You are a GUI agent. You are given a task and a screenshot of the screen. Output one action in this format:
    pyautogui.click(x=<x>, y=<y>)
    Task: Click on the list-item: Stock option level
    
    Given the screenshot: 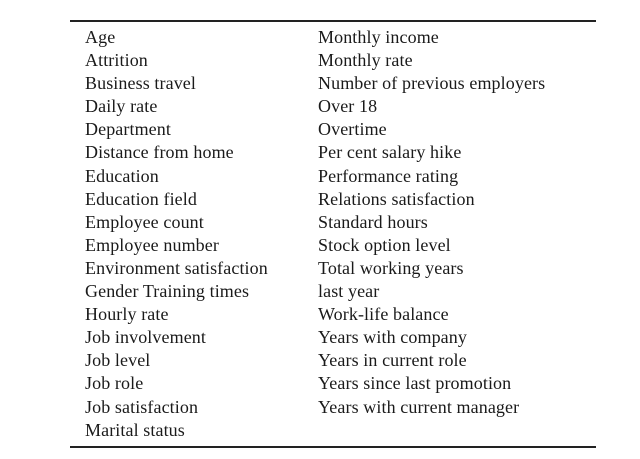 What is the action you would take?
    pyautogui.click(x=384, y=244)
    